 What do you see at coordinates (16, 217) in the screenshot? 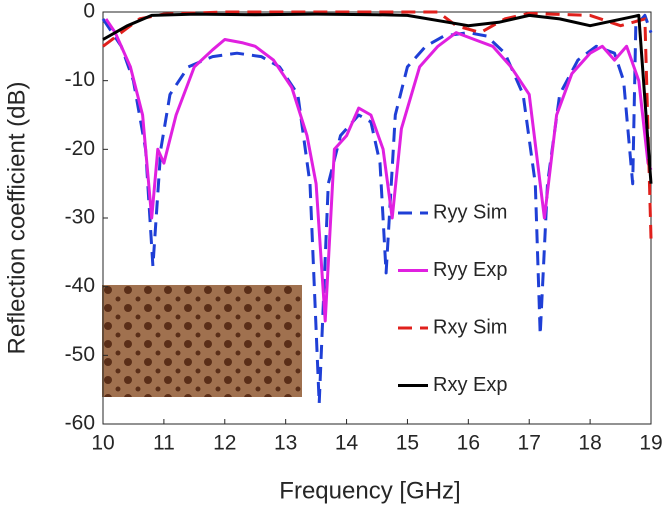
I see `y-axis-label: Reflection coefficient (dB)` at bounding box center [16, 217].